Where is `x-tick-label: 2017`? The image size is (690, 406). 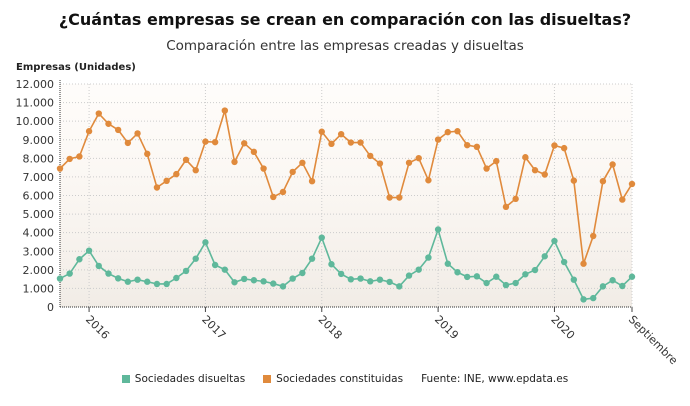
x-tick-label: 2017 is located at coordinates (213, 327).